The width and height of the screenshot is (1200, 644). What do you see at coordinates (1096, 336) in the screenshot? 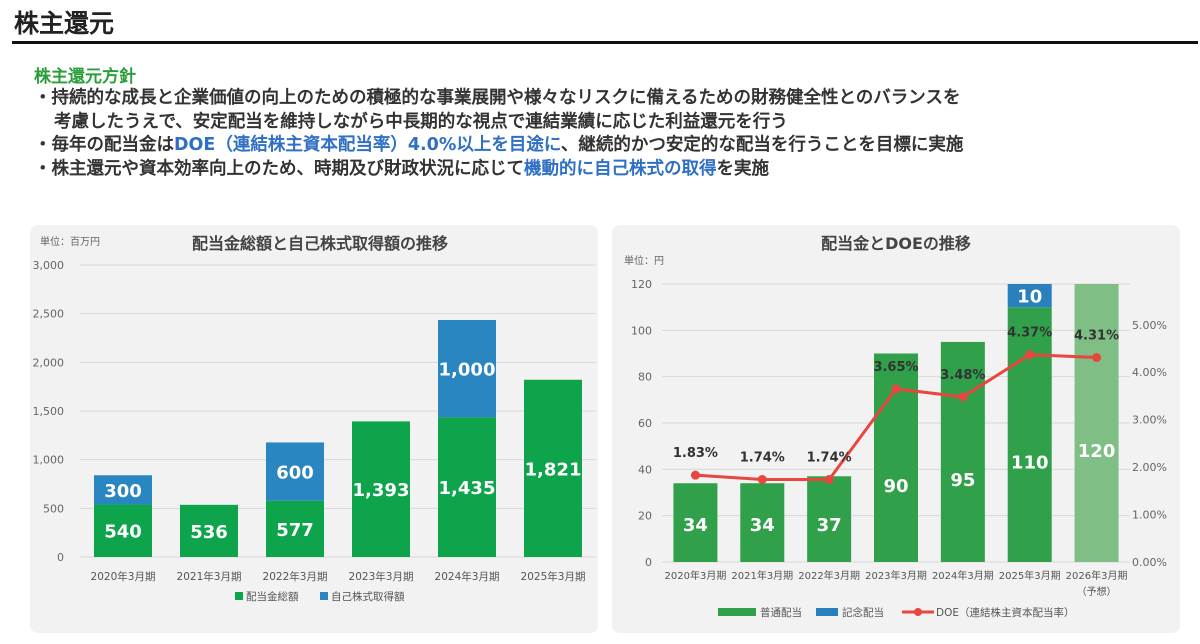
I see `doe-label: 4.31%` at bounding box center [1096, 336].